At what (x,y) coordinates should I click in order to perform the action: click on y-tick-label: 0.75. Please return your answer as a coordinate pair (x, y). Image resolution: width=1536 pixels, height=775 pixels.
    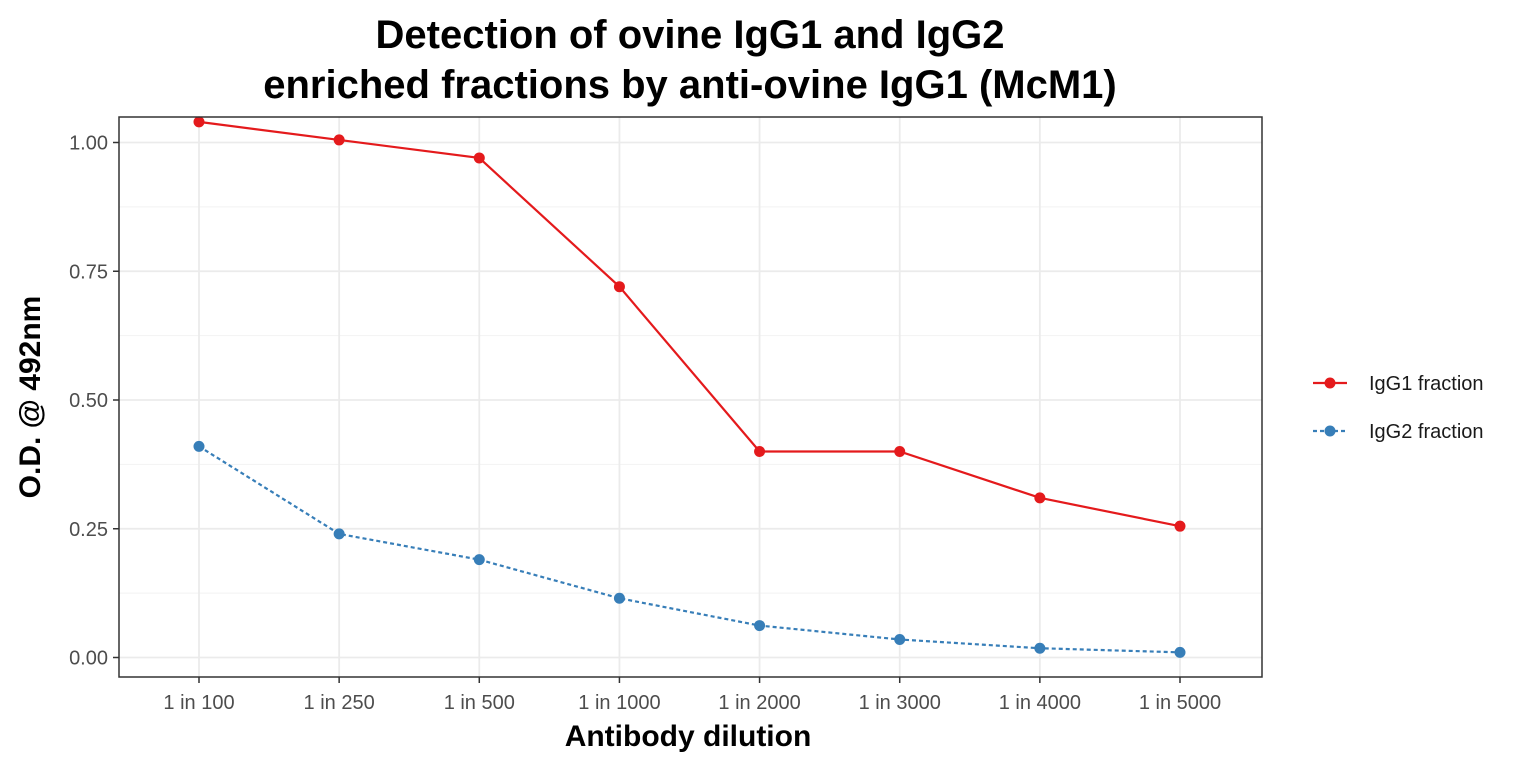
    Looking at the image, I should click on (88, 272).